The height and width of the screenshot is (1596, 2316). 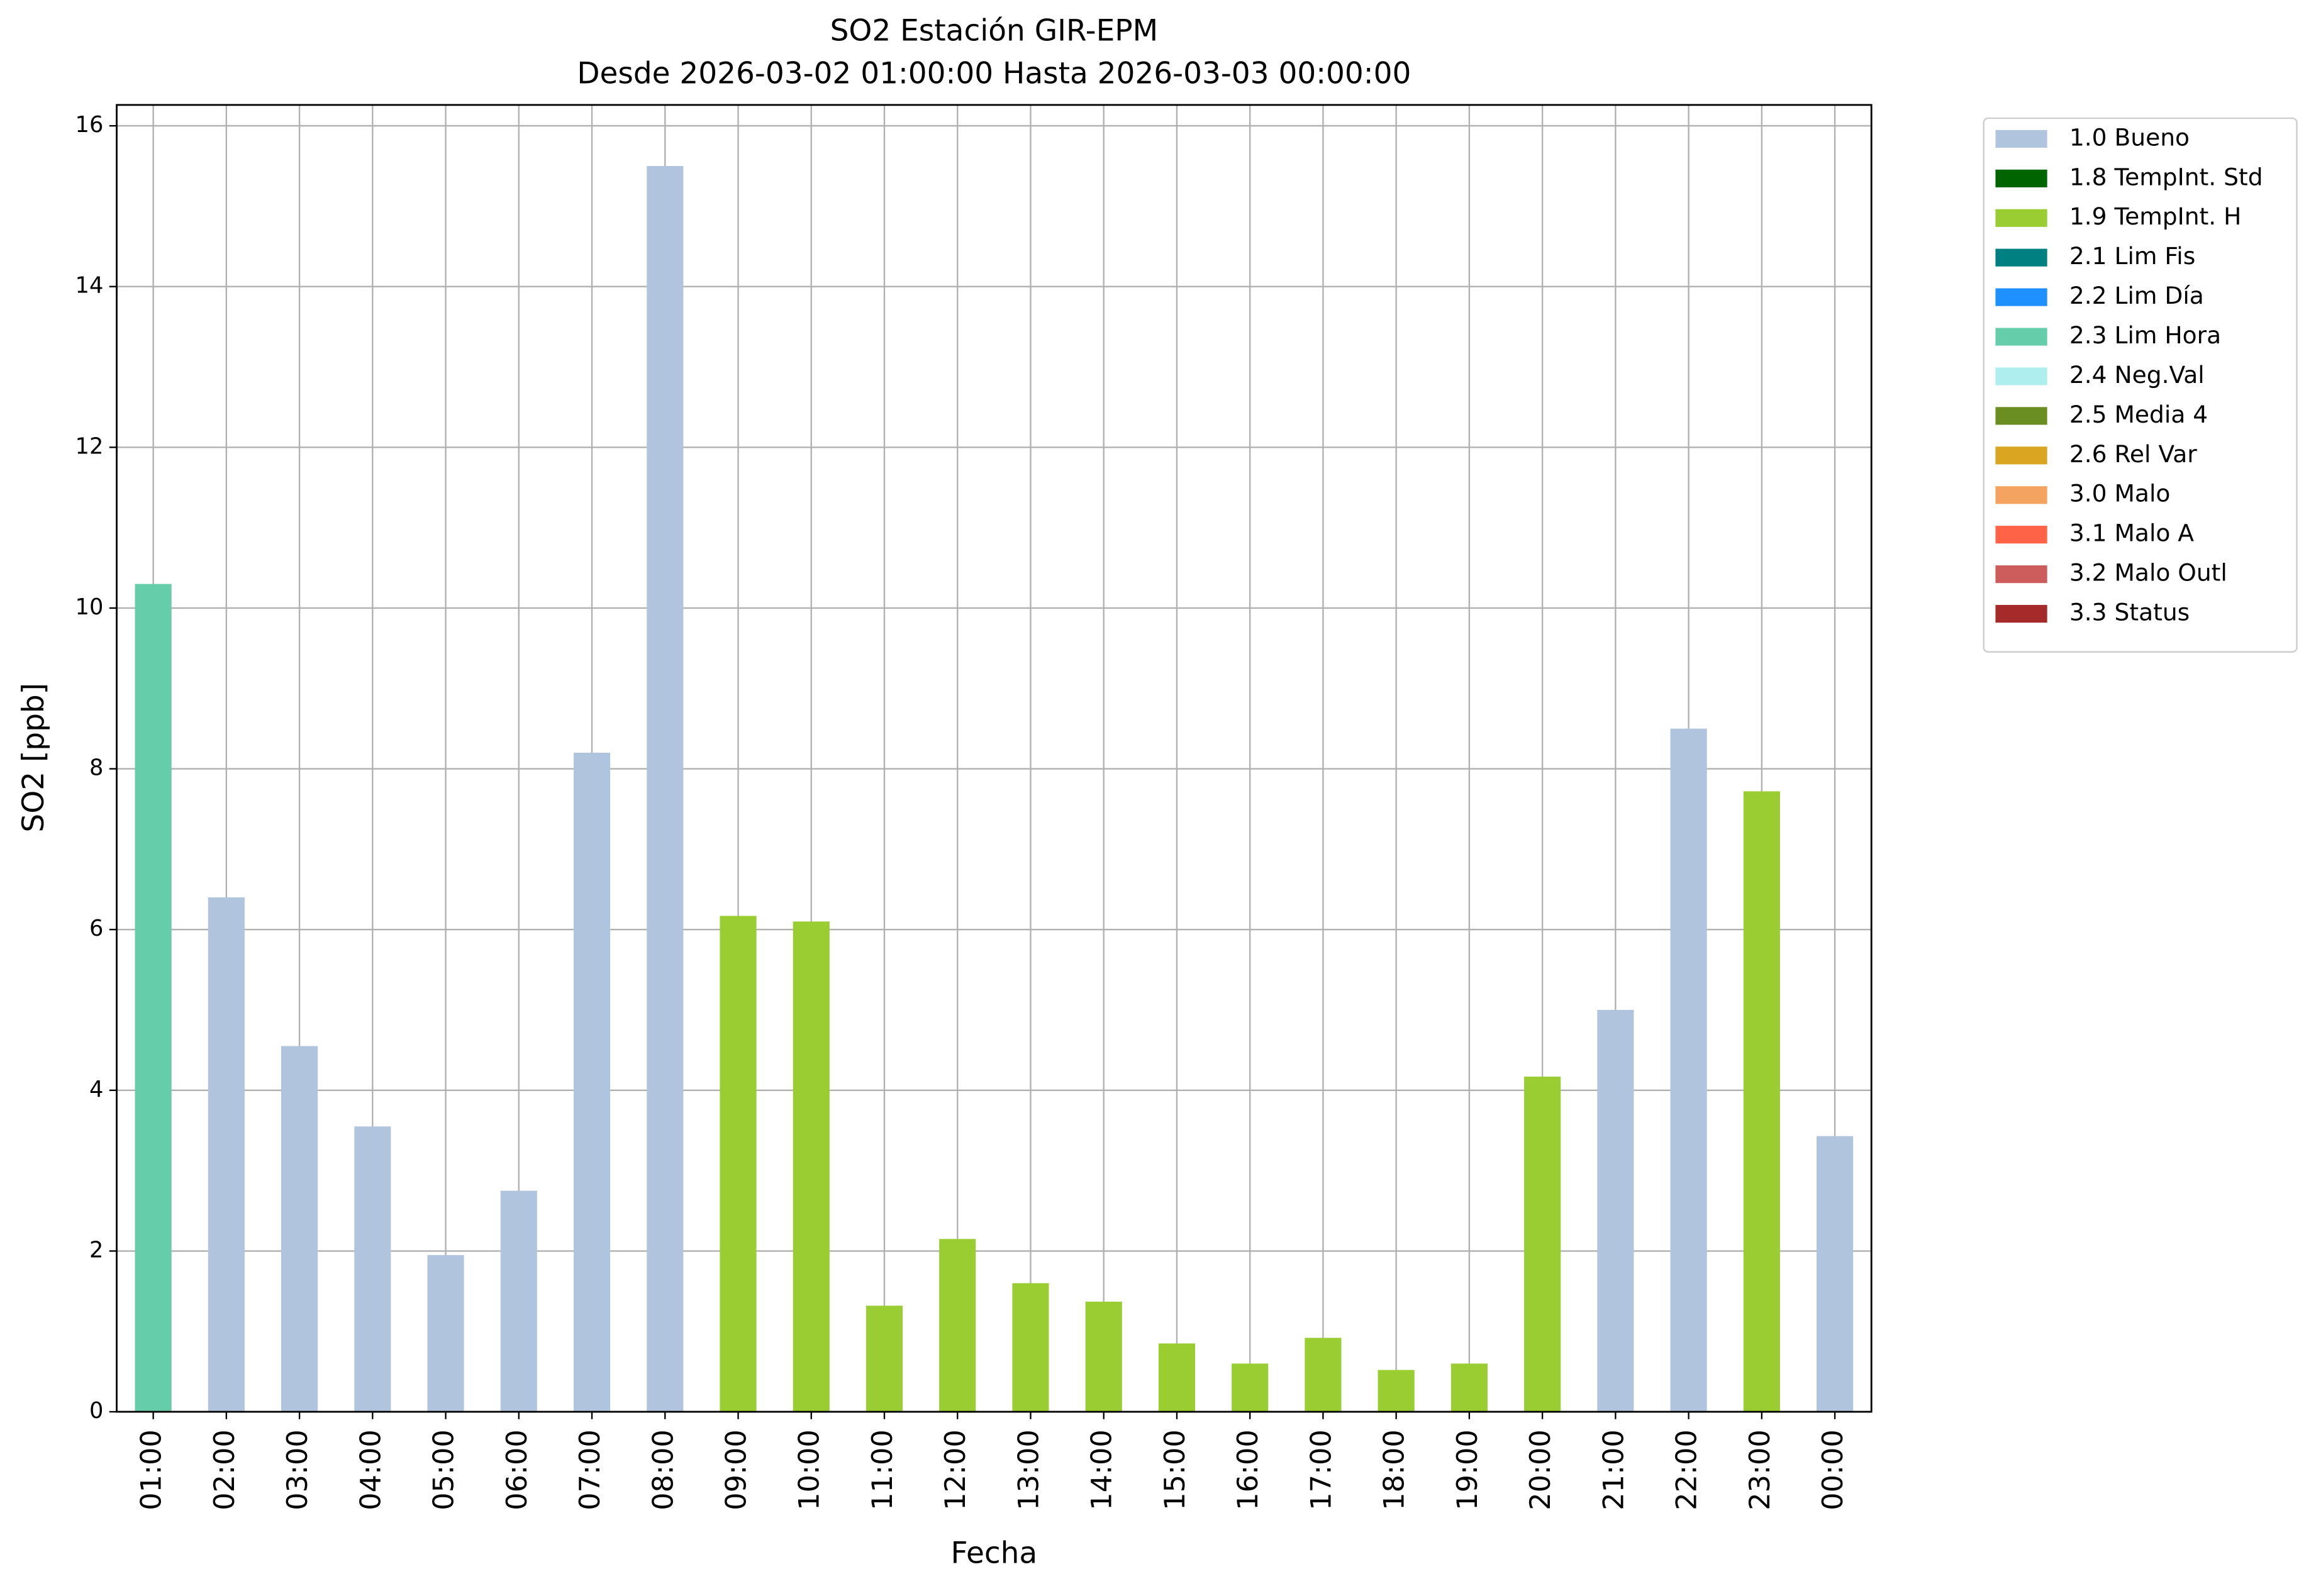 What do you see at coordinates (89, 607) in the screenshot?
I see `y-tick-label: 10` at bounding box center [89, 607].